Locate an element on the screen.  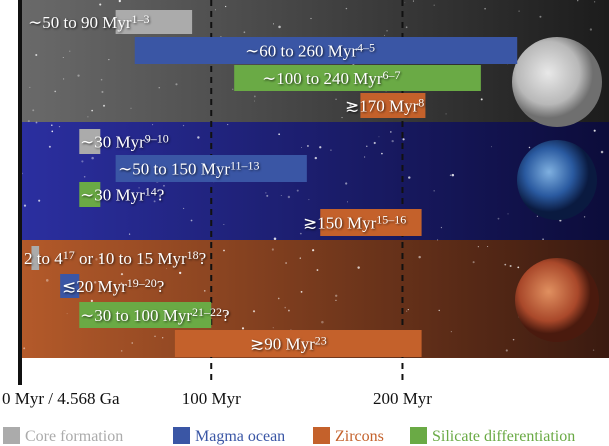
bar-label: ∼30 Myr14? is located at coordinates (122, 195).